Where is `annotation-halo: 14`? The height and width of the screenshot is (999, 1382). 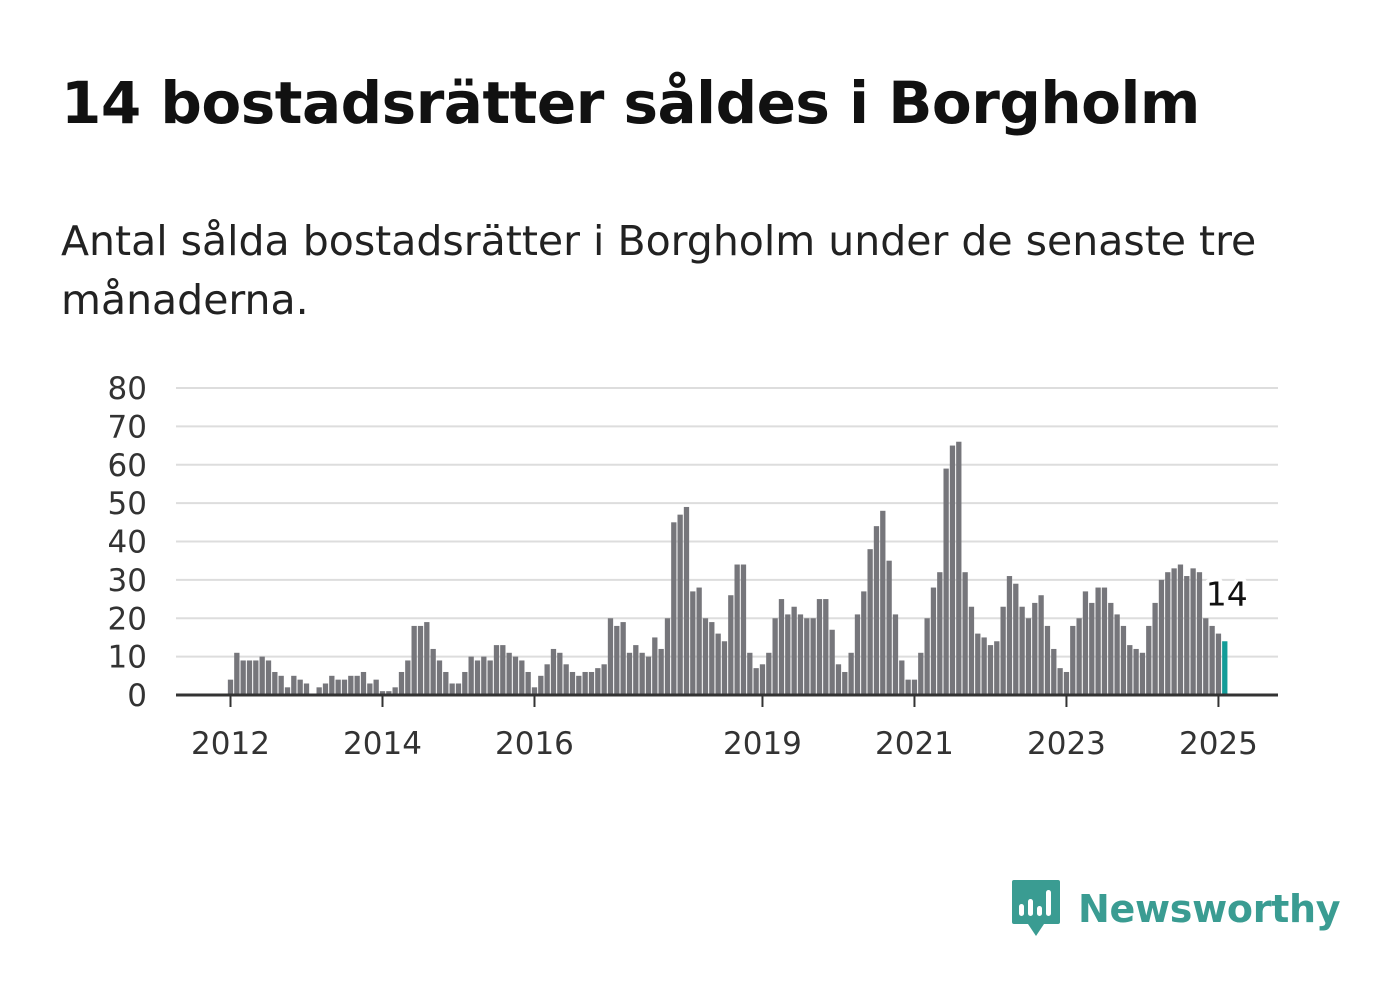 annotation-halo: 14 is located at coordinates (1227, 593).